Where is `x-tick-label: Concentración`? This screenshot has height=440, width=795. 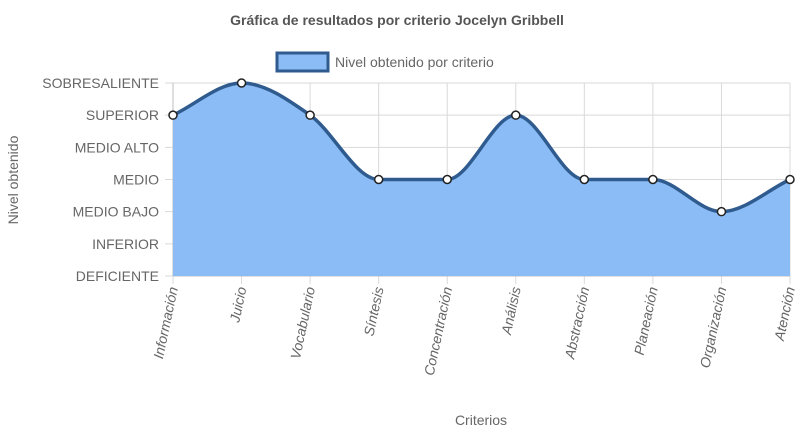
x-tick-label: Concentración is located at coordinates (438, 331).